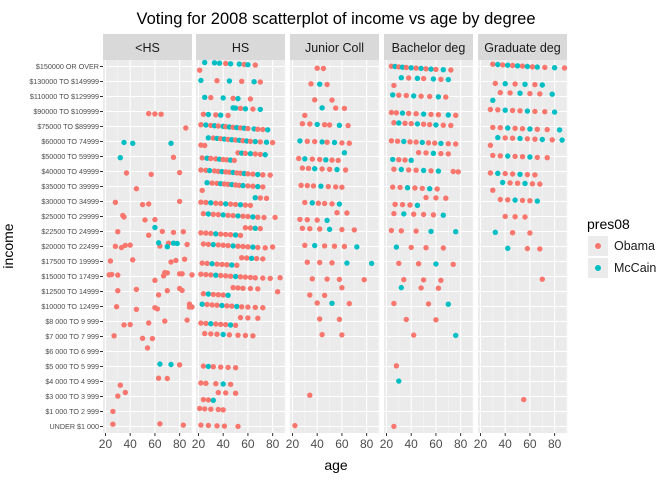 The height and width of the screenshot is (480, 672). What do you see at coordinates (70, 246) in the screenshot?
I see `y-tick-label: $20000 TO 22499` at bounding box center [70, 246].